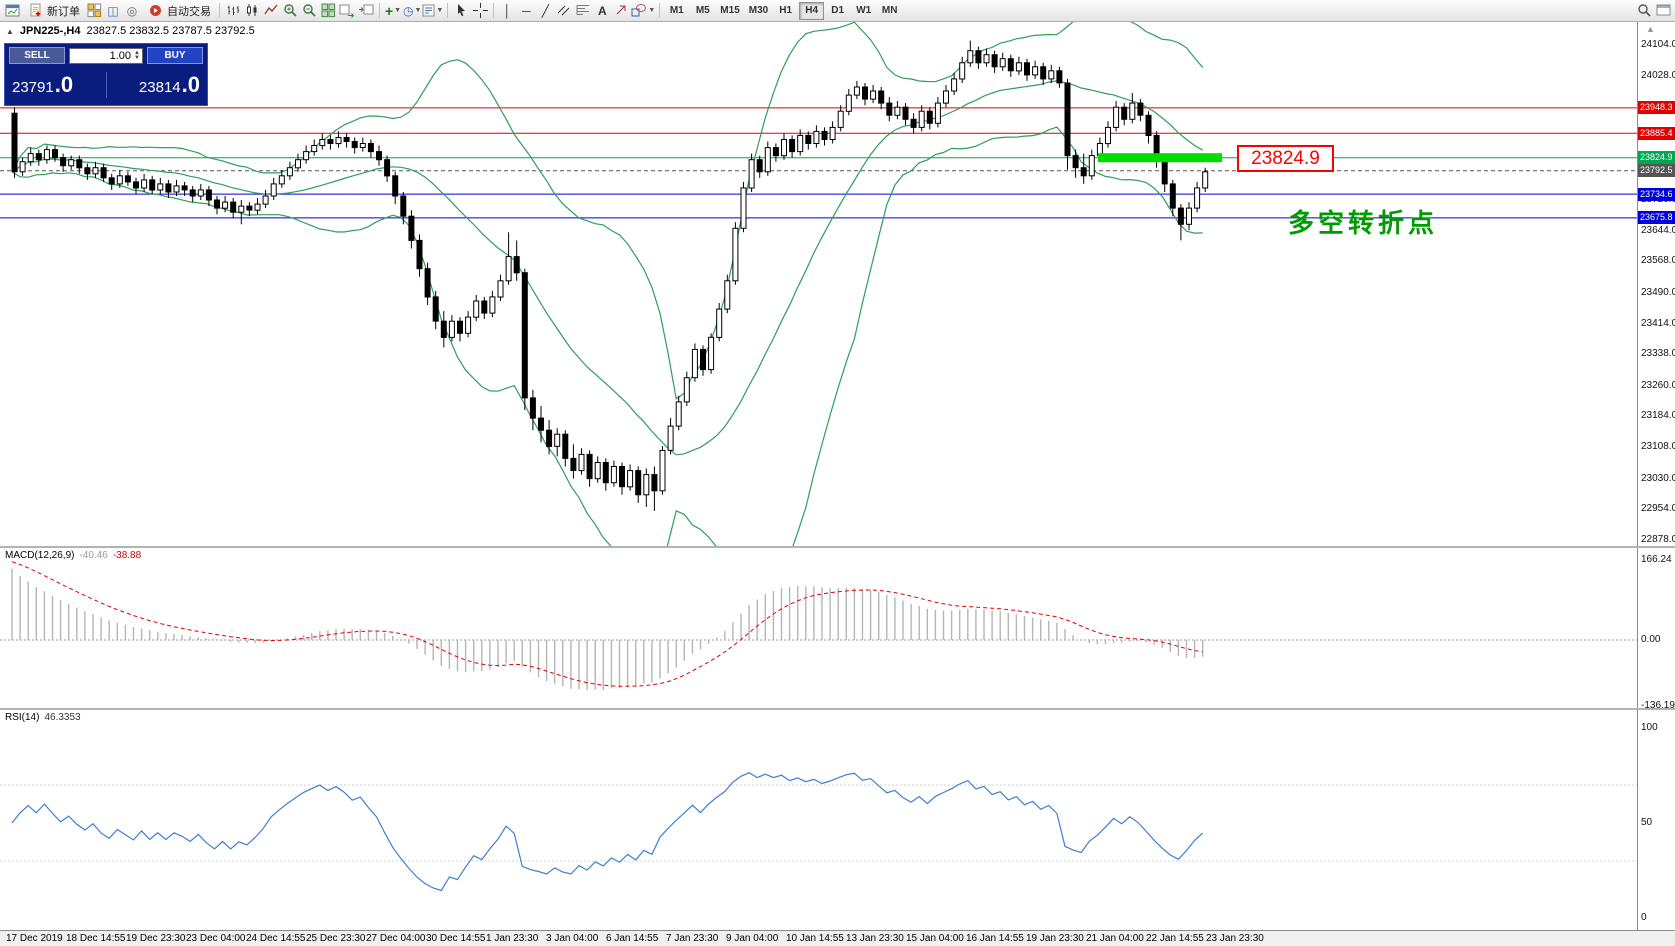 This screenshot has height=946, width=1675. What do you see at coordinates (480, 11) in the screenshot?
I see `crosshair-icon` at bounding box center [480, 11].